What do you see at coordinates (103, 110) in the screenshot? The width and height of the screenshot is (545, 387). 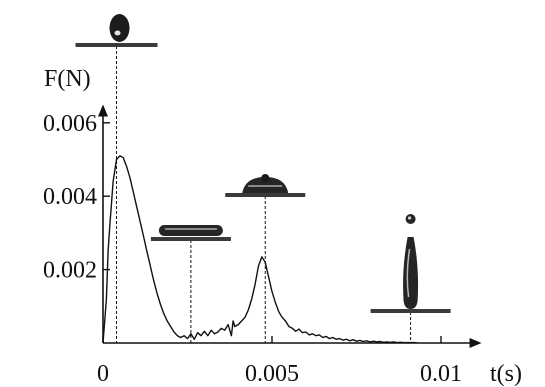 I see `y-axis-arrow` at bounding box center [103, 110].